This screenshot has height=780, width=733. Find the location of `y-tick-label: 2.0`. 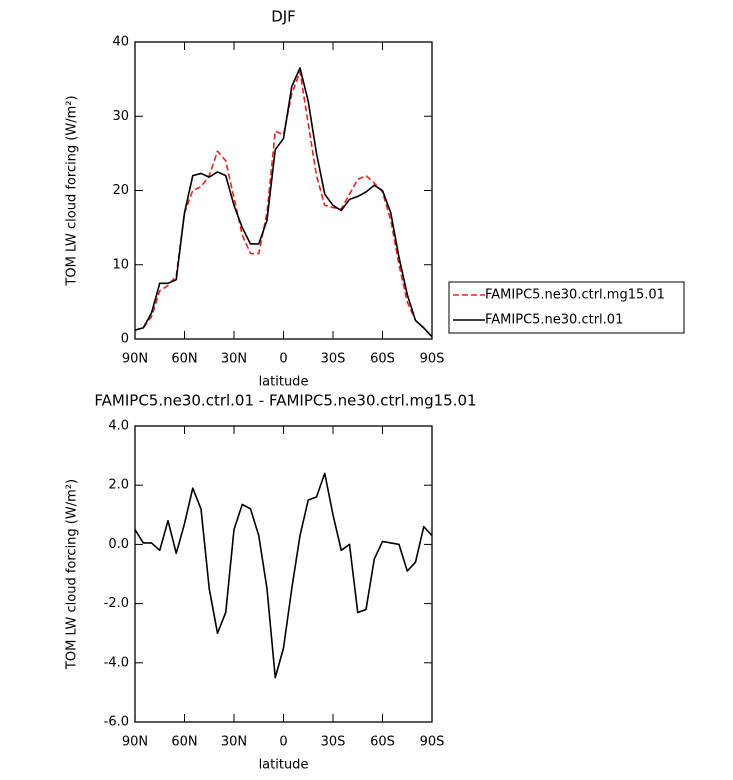

y-tick-label: 2.0 is located at coordinates (118, 485).